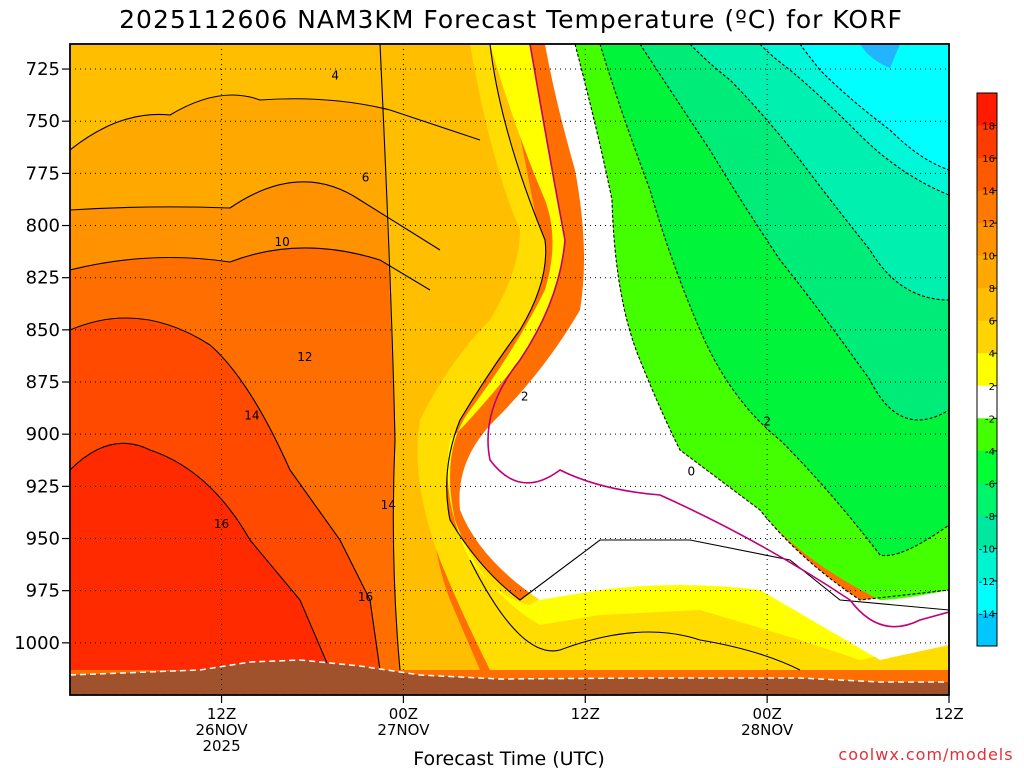 The image size is (1024, 768). Describe the element at coordinates (508, 758) in the screenshot. I see `x-axis-title: Forecast Time (UTC)` at that location.